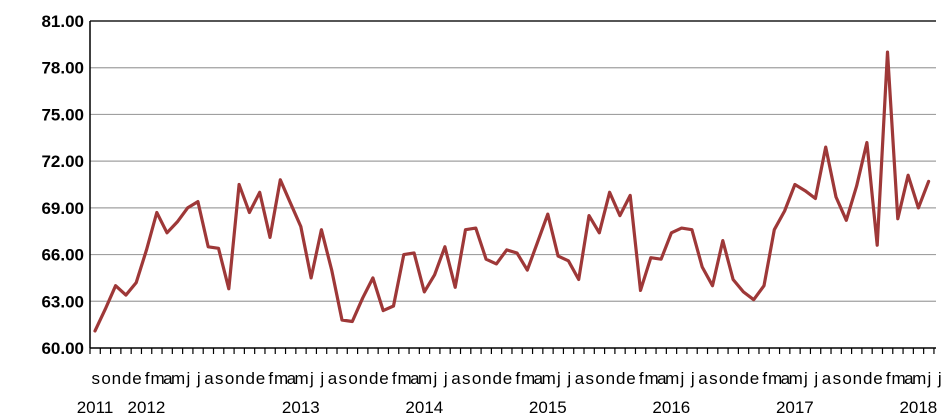 The image size is (946, 419). I want to click on year-tick-label: 2017, so click(795, 407).